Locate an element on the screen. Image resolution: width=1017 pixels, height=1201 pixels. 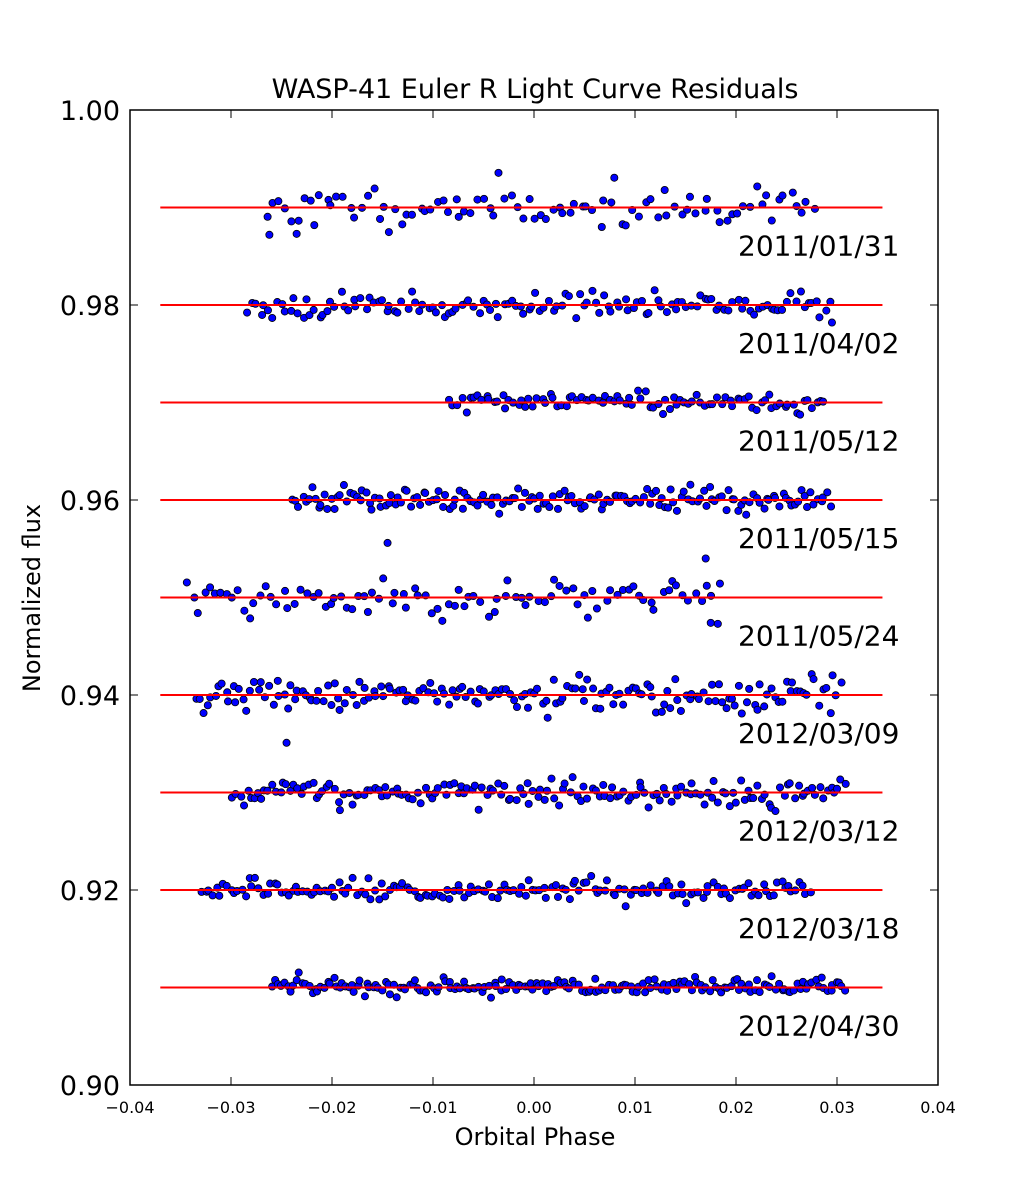
series-2011-04-02: 2011/04/02 is located at coordinates (529, 323).